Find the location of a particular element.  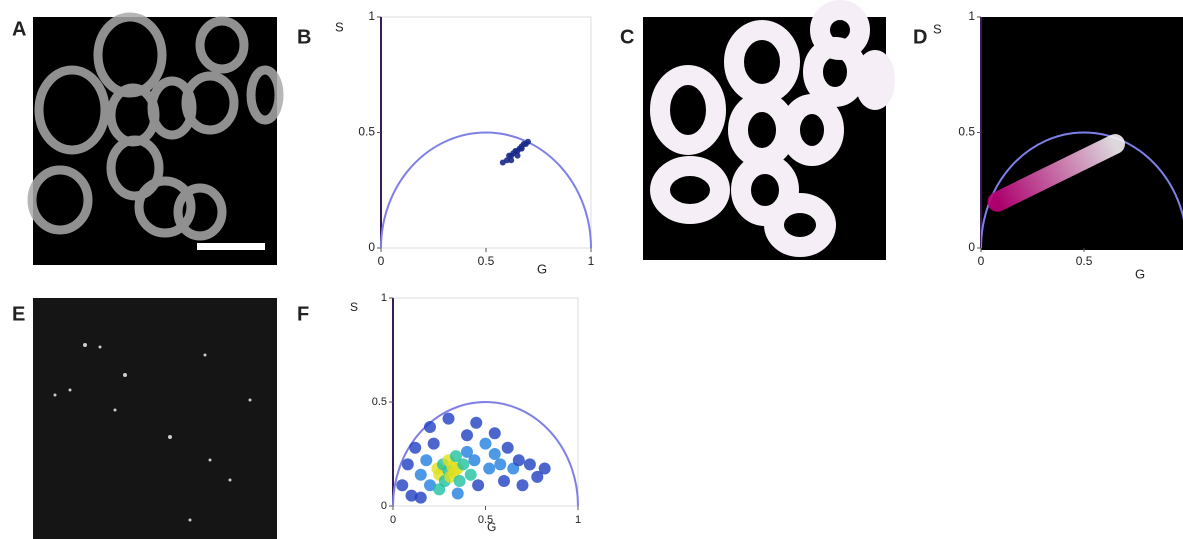

image-a is located at coordinates (155, 138).